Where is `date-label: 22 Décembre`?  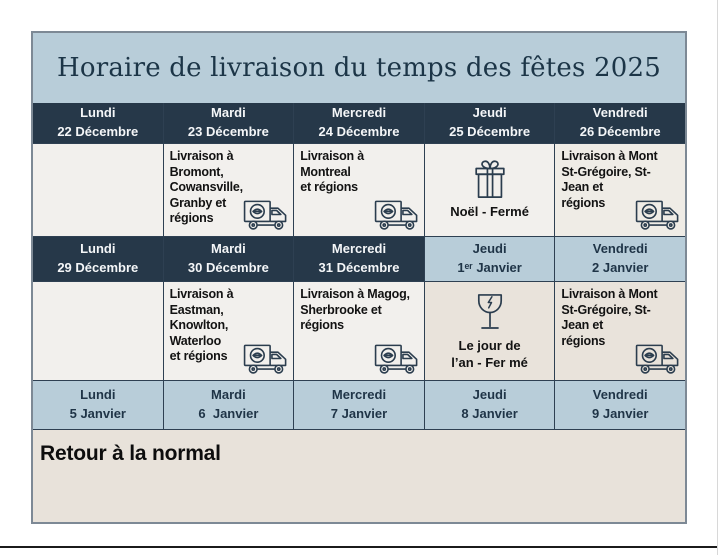
date-label: 22 Décembre is located at coordinates (98, 131).